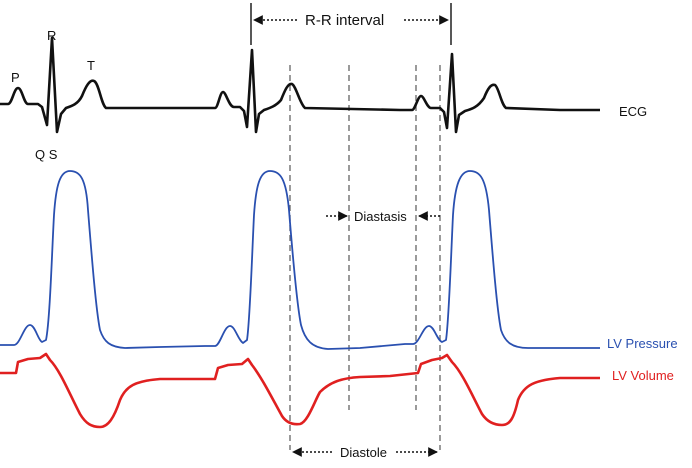  What do you see at coordinates (633, 111) in the screenshot?
I see `ecg-label: ECG` at bounding box center [633, 111].